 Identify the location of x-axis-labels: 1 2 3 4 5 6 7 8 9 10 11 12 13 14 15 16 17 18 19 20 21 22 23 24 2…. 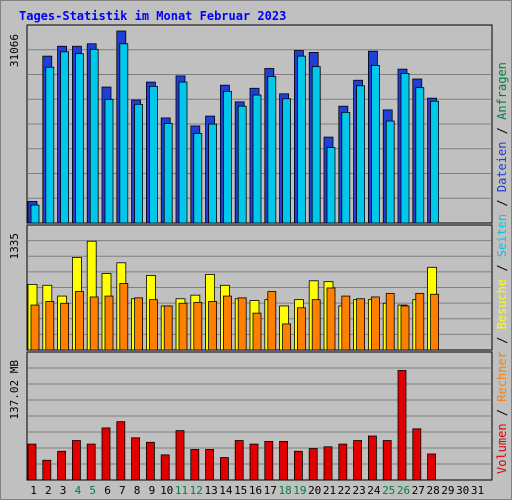
(257, 490).